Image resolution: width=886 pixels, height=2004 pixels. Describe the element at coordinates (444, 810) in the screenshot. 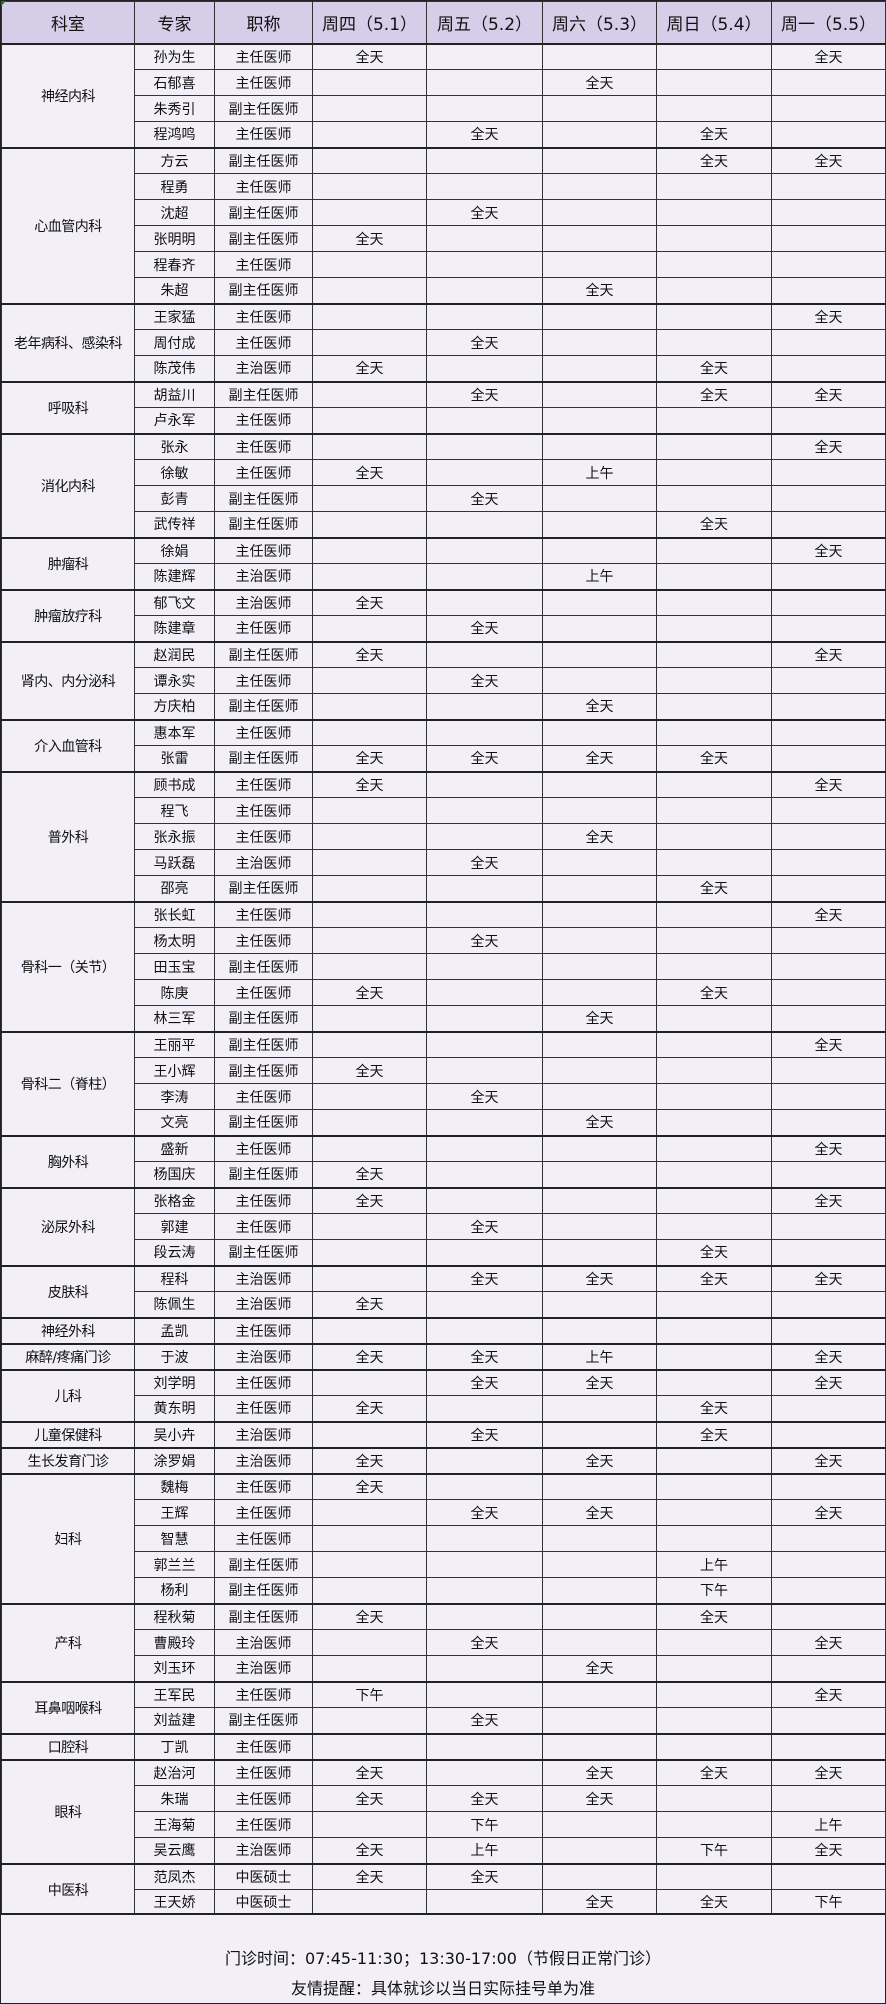

I see `table-row: 程飞 主任医师` at that location.